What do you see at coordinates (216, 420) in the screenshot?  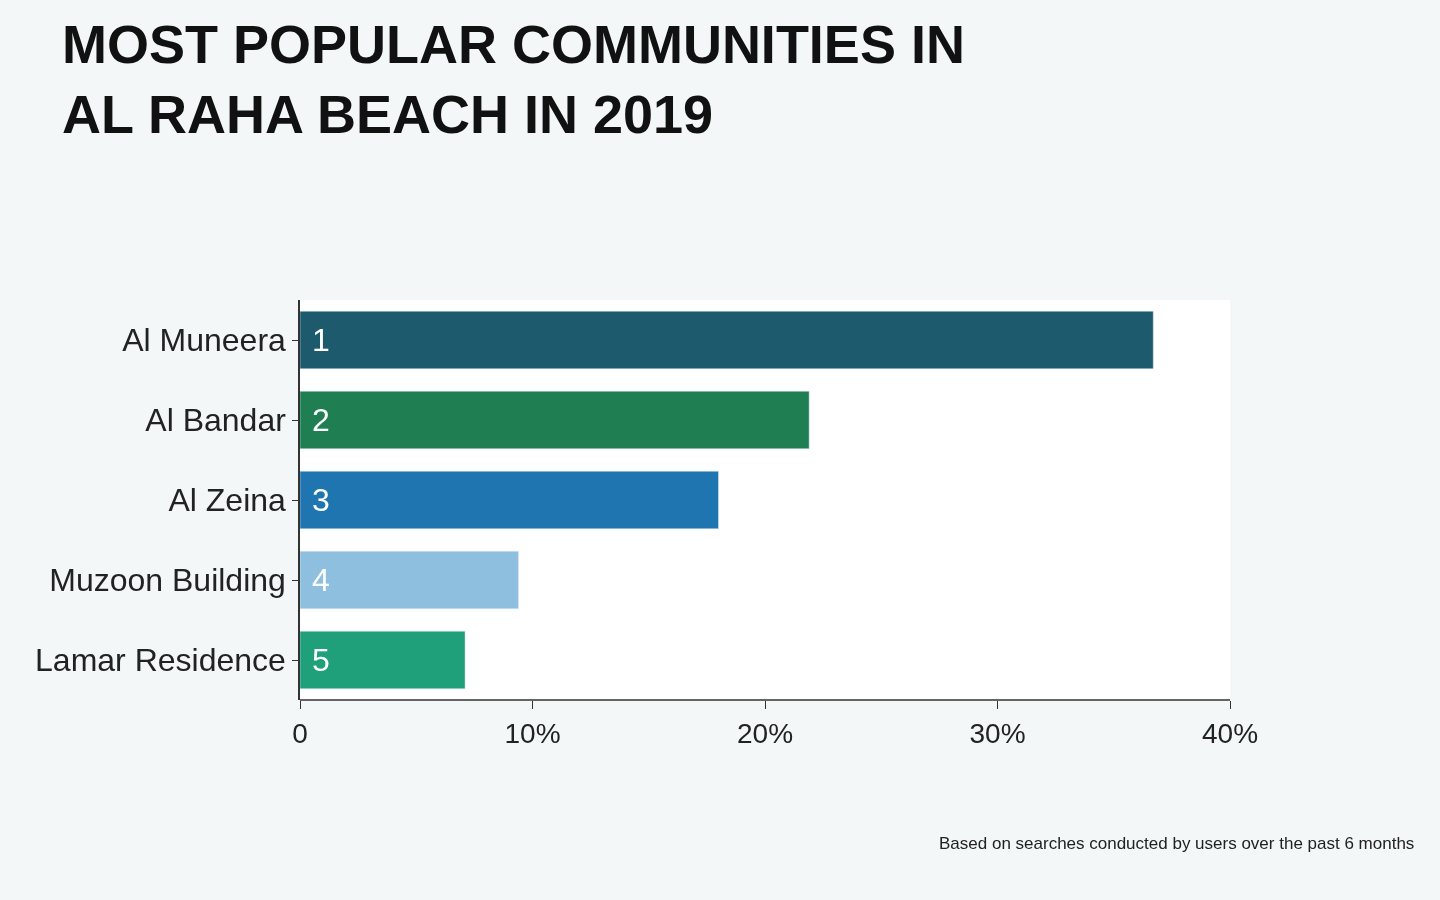 I see `y-tick-label: Al Bandar` at bounding box center [216, 420].